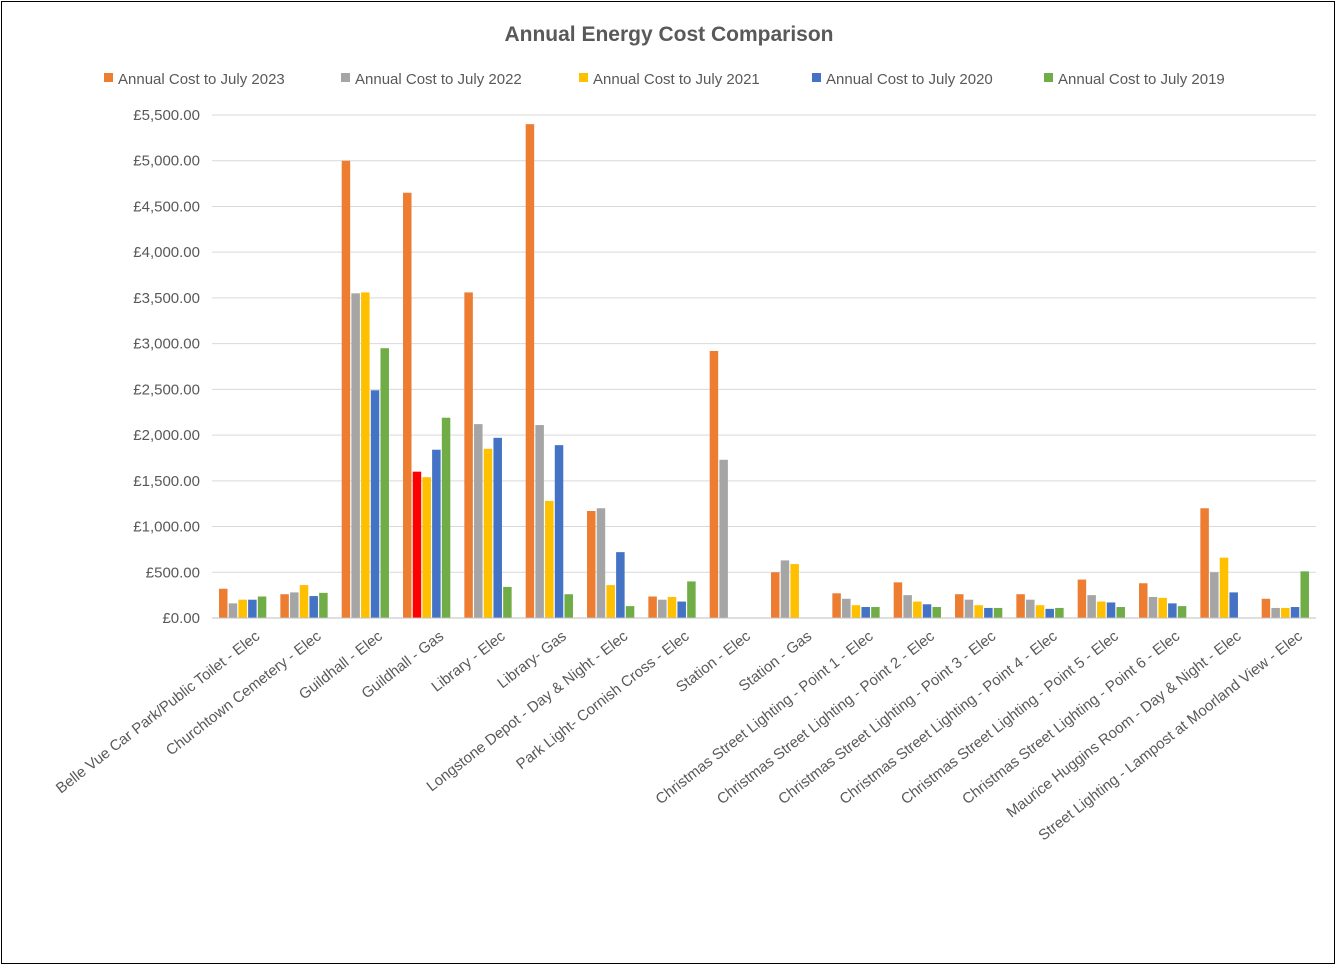 The width and height of the screenshot is (1338, 967). I want to click on y-tick-label-11: £5,500.00, so click(166, 115).